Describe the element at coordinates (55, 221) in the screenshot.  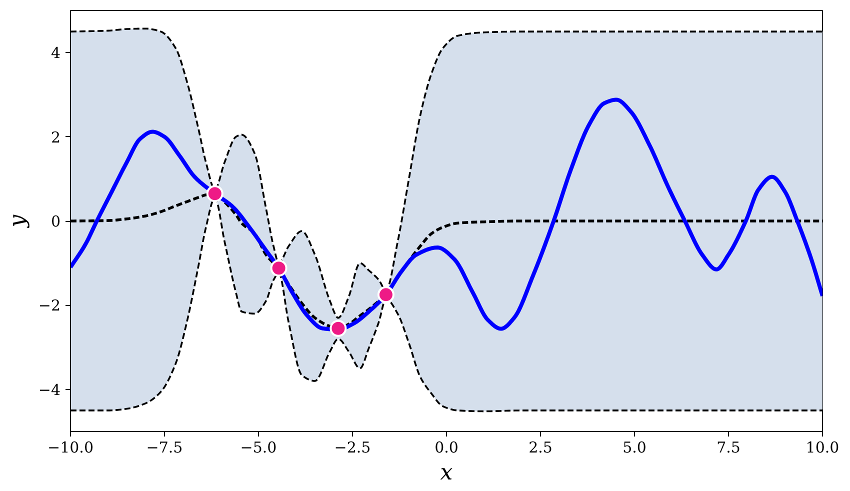
I see `y-tick-label: 0` at that location.